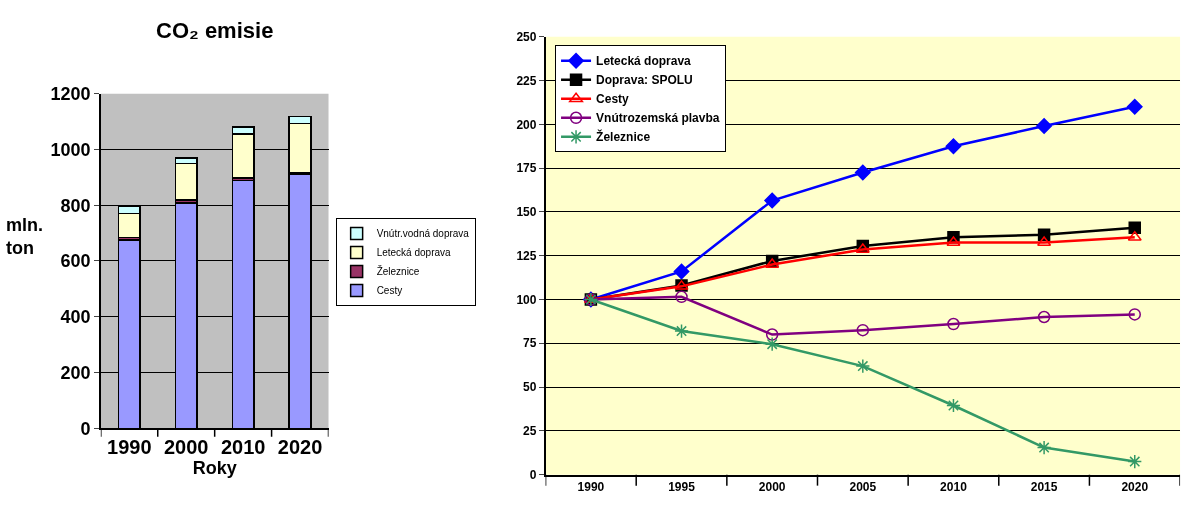  Describe the element at coordinates (530, 343) in the screenshot. I see `y-tick-label: 75` at that location.